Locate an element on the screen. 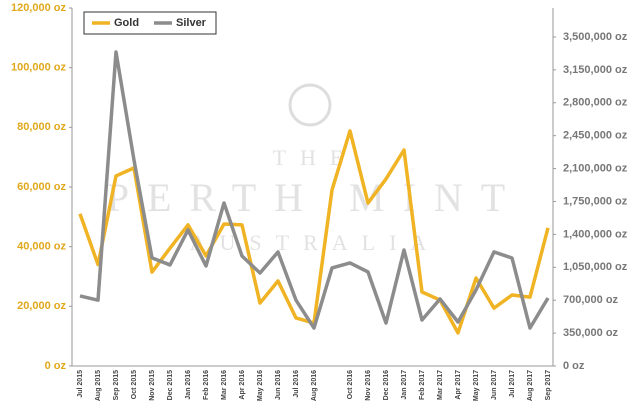  x-tick-label: Apr 2016 is located at coordinates (242, 385).